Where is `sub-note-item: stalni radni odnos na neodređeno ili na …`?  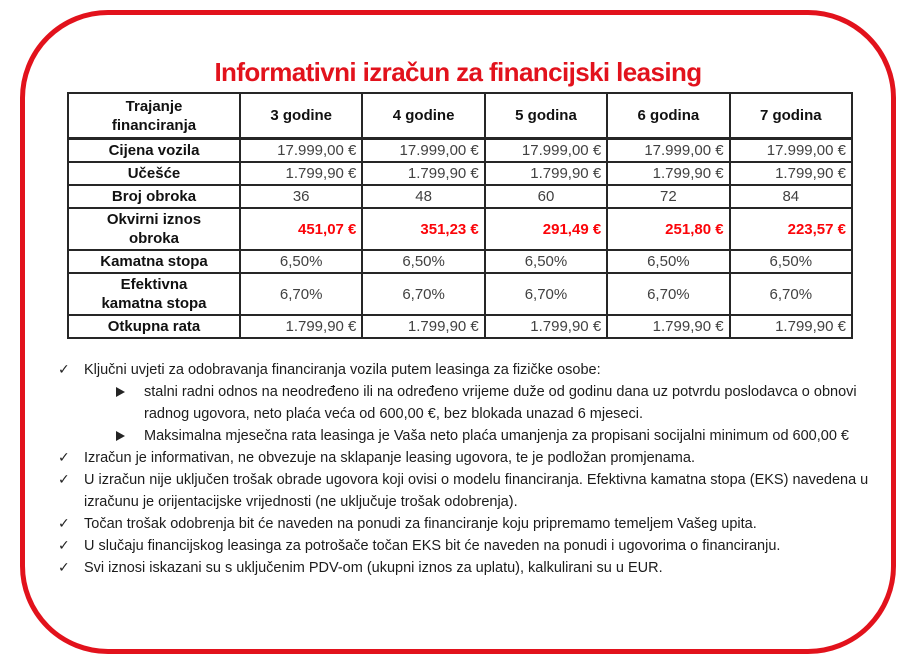
sub-note-item: stalni radni odnos na neodređeno ili na … is located at coordinates (494, 403).